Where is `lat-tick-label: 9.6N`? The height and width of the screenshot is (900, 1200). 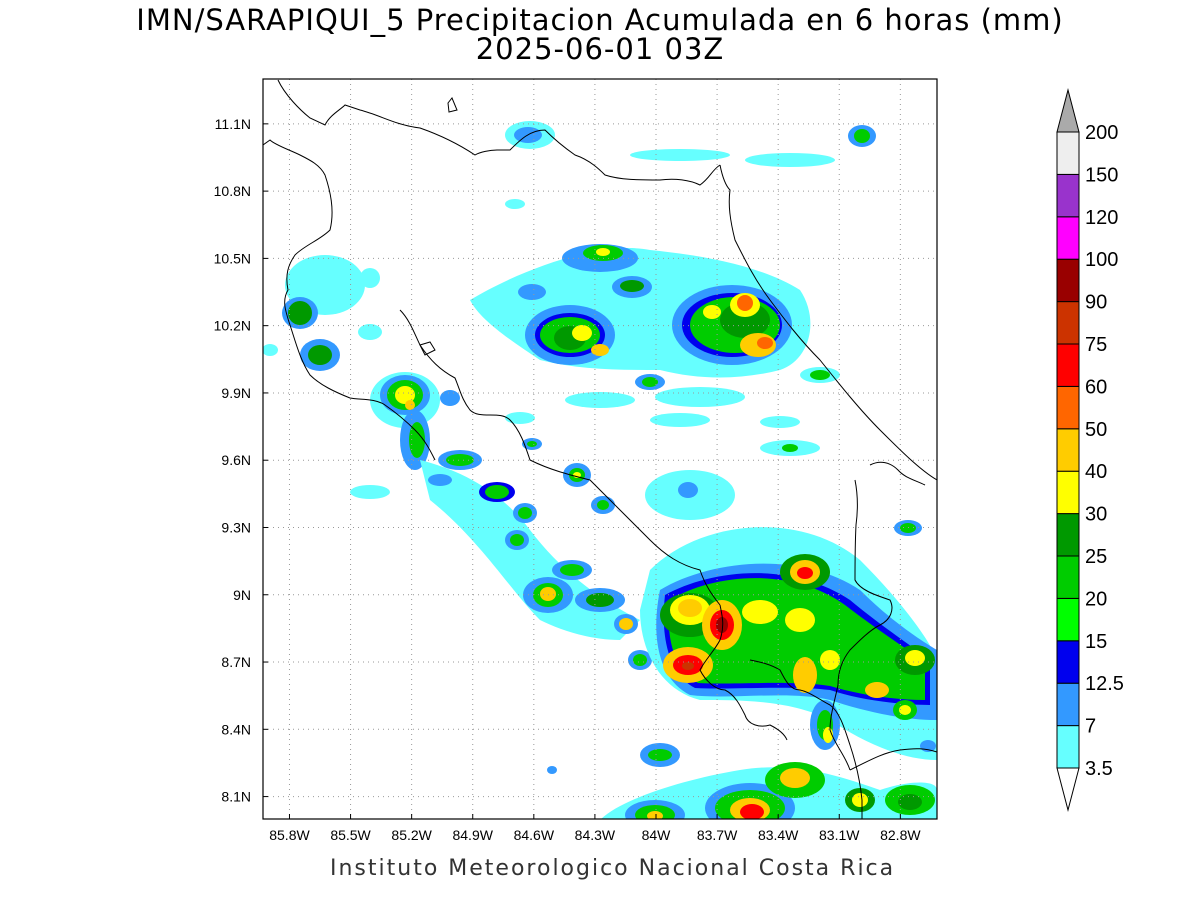
lat-tick-label: 9.6N is located at coordinates (236, 460).